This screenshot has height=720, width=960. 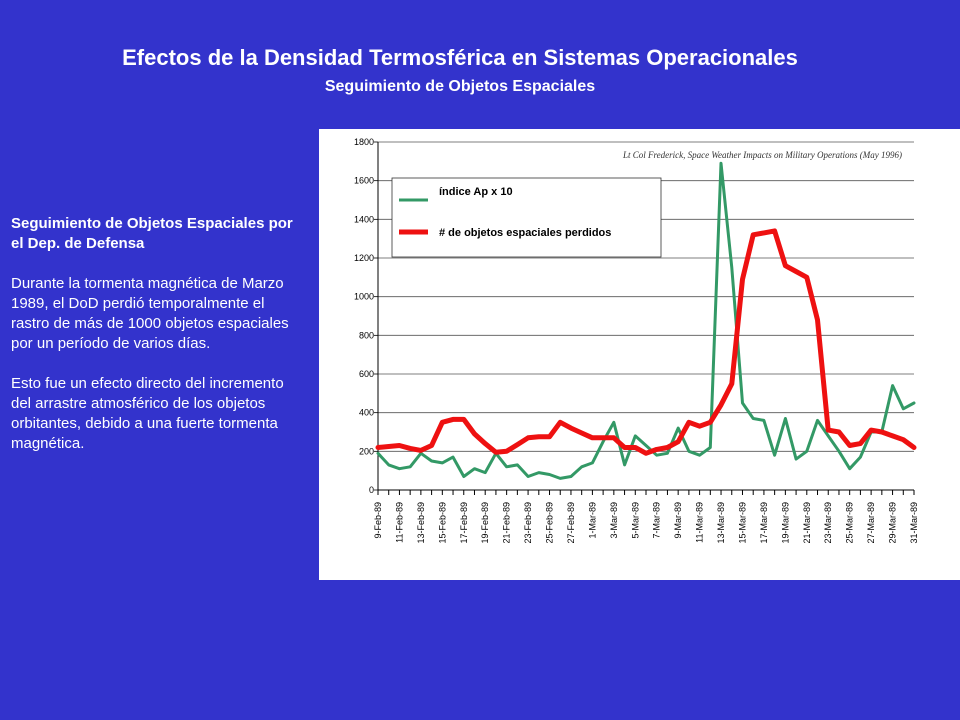 What do you see at coordinates (871, 523) in the screenshot?
I see `x-tick-label: 27-Mar-89` at bounding box center [871, 523].